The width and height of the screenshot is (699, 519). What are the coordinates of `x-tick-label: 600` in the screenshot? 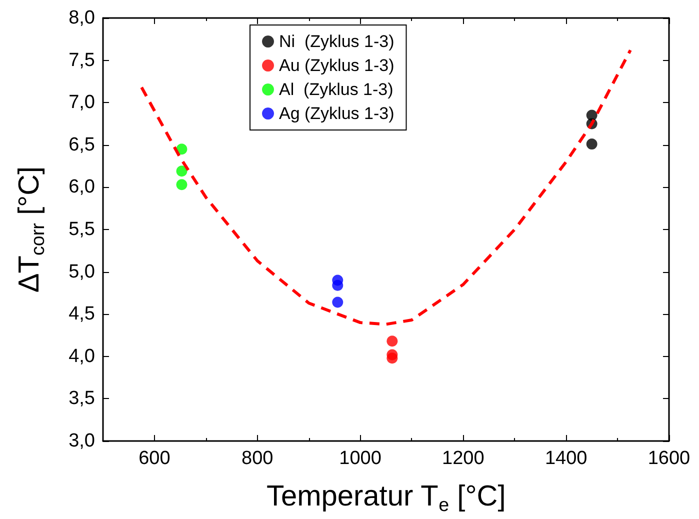 It's located at (154, 458).